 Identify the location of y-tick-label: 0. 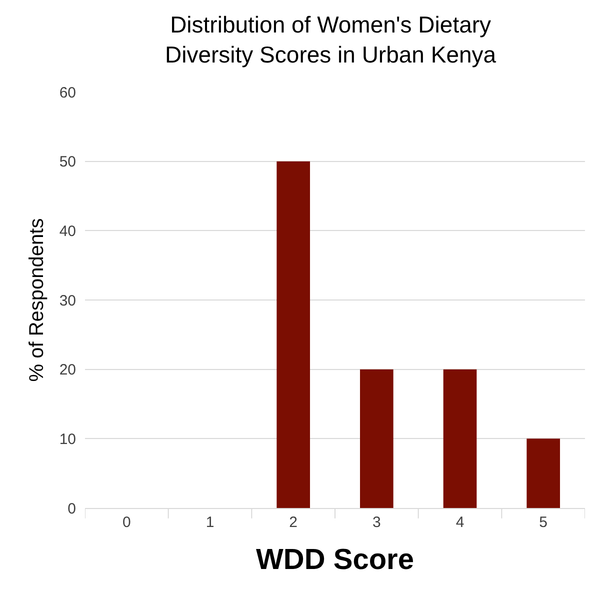
(72, 509).